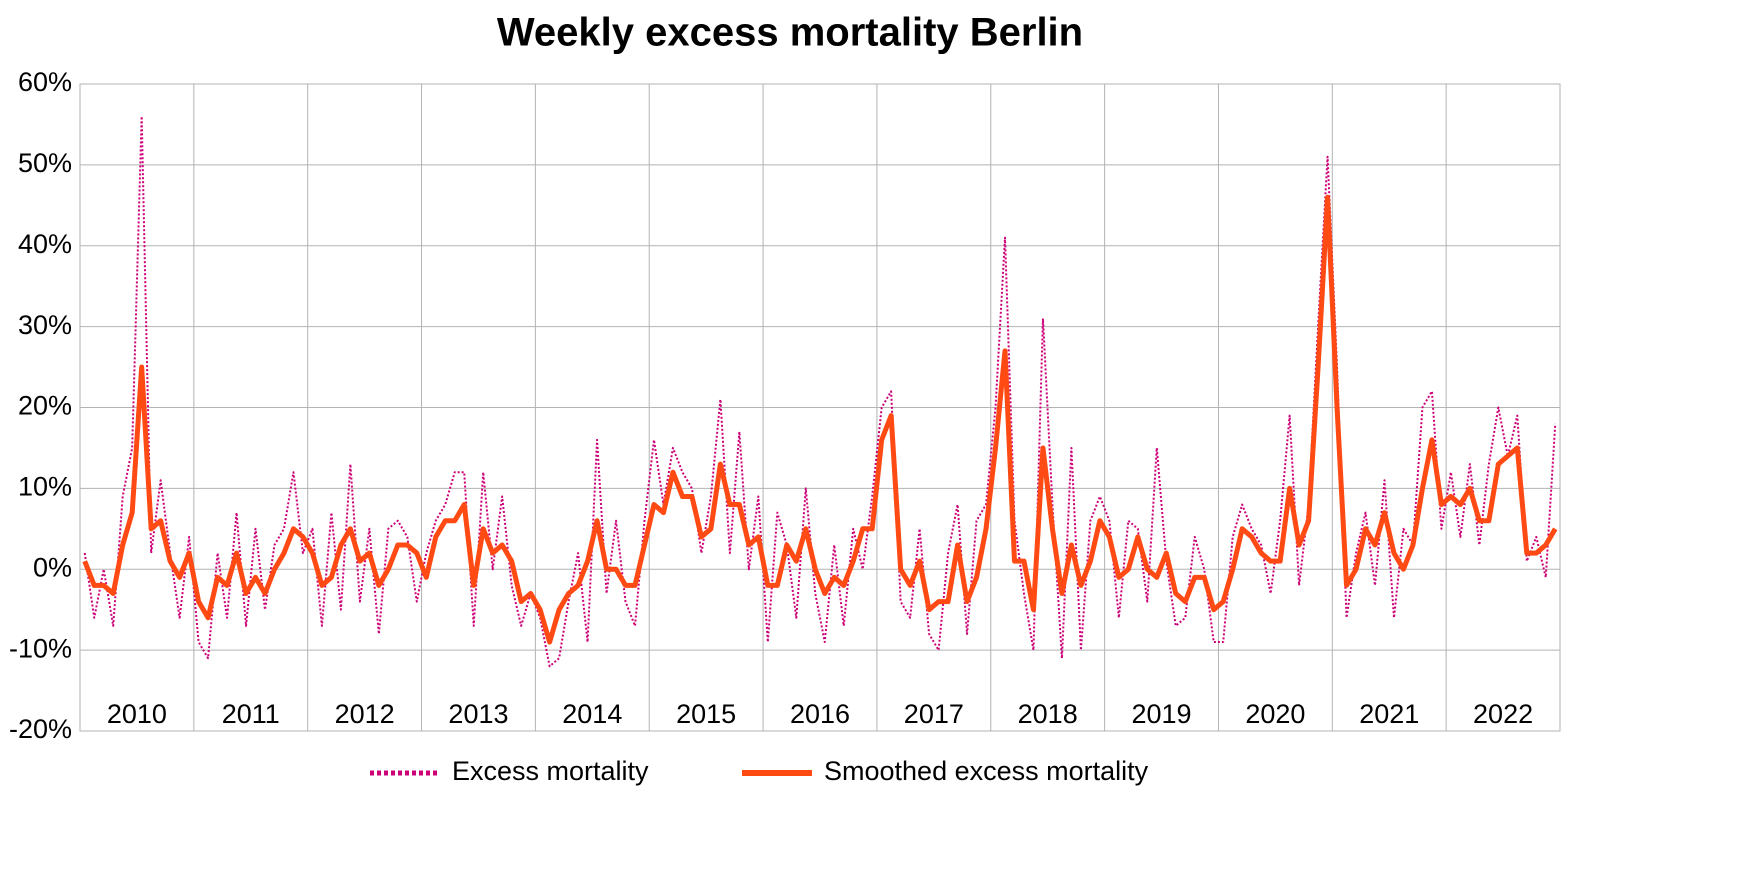 Image resolution: width=1755 pixels, height=888 pixels. What do you see at coordinates (986, 771) in the screenshot?
I see `legend-label: Smoothed excess mortality` at bounding box center [986, 771].